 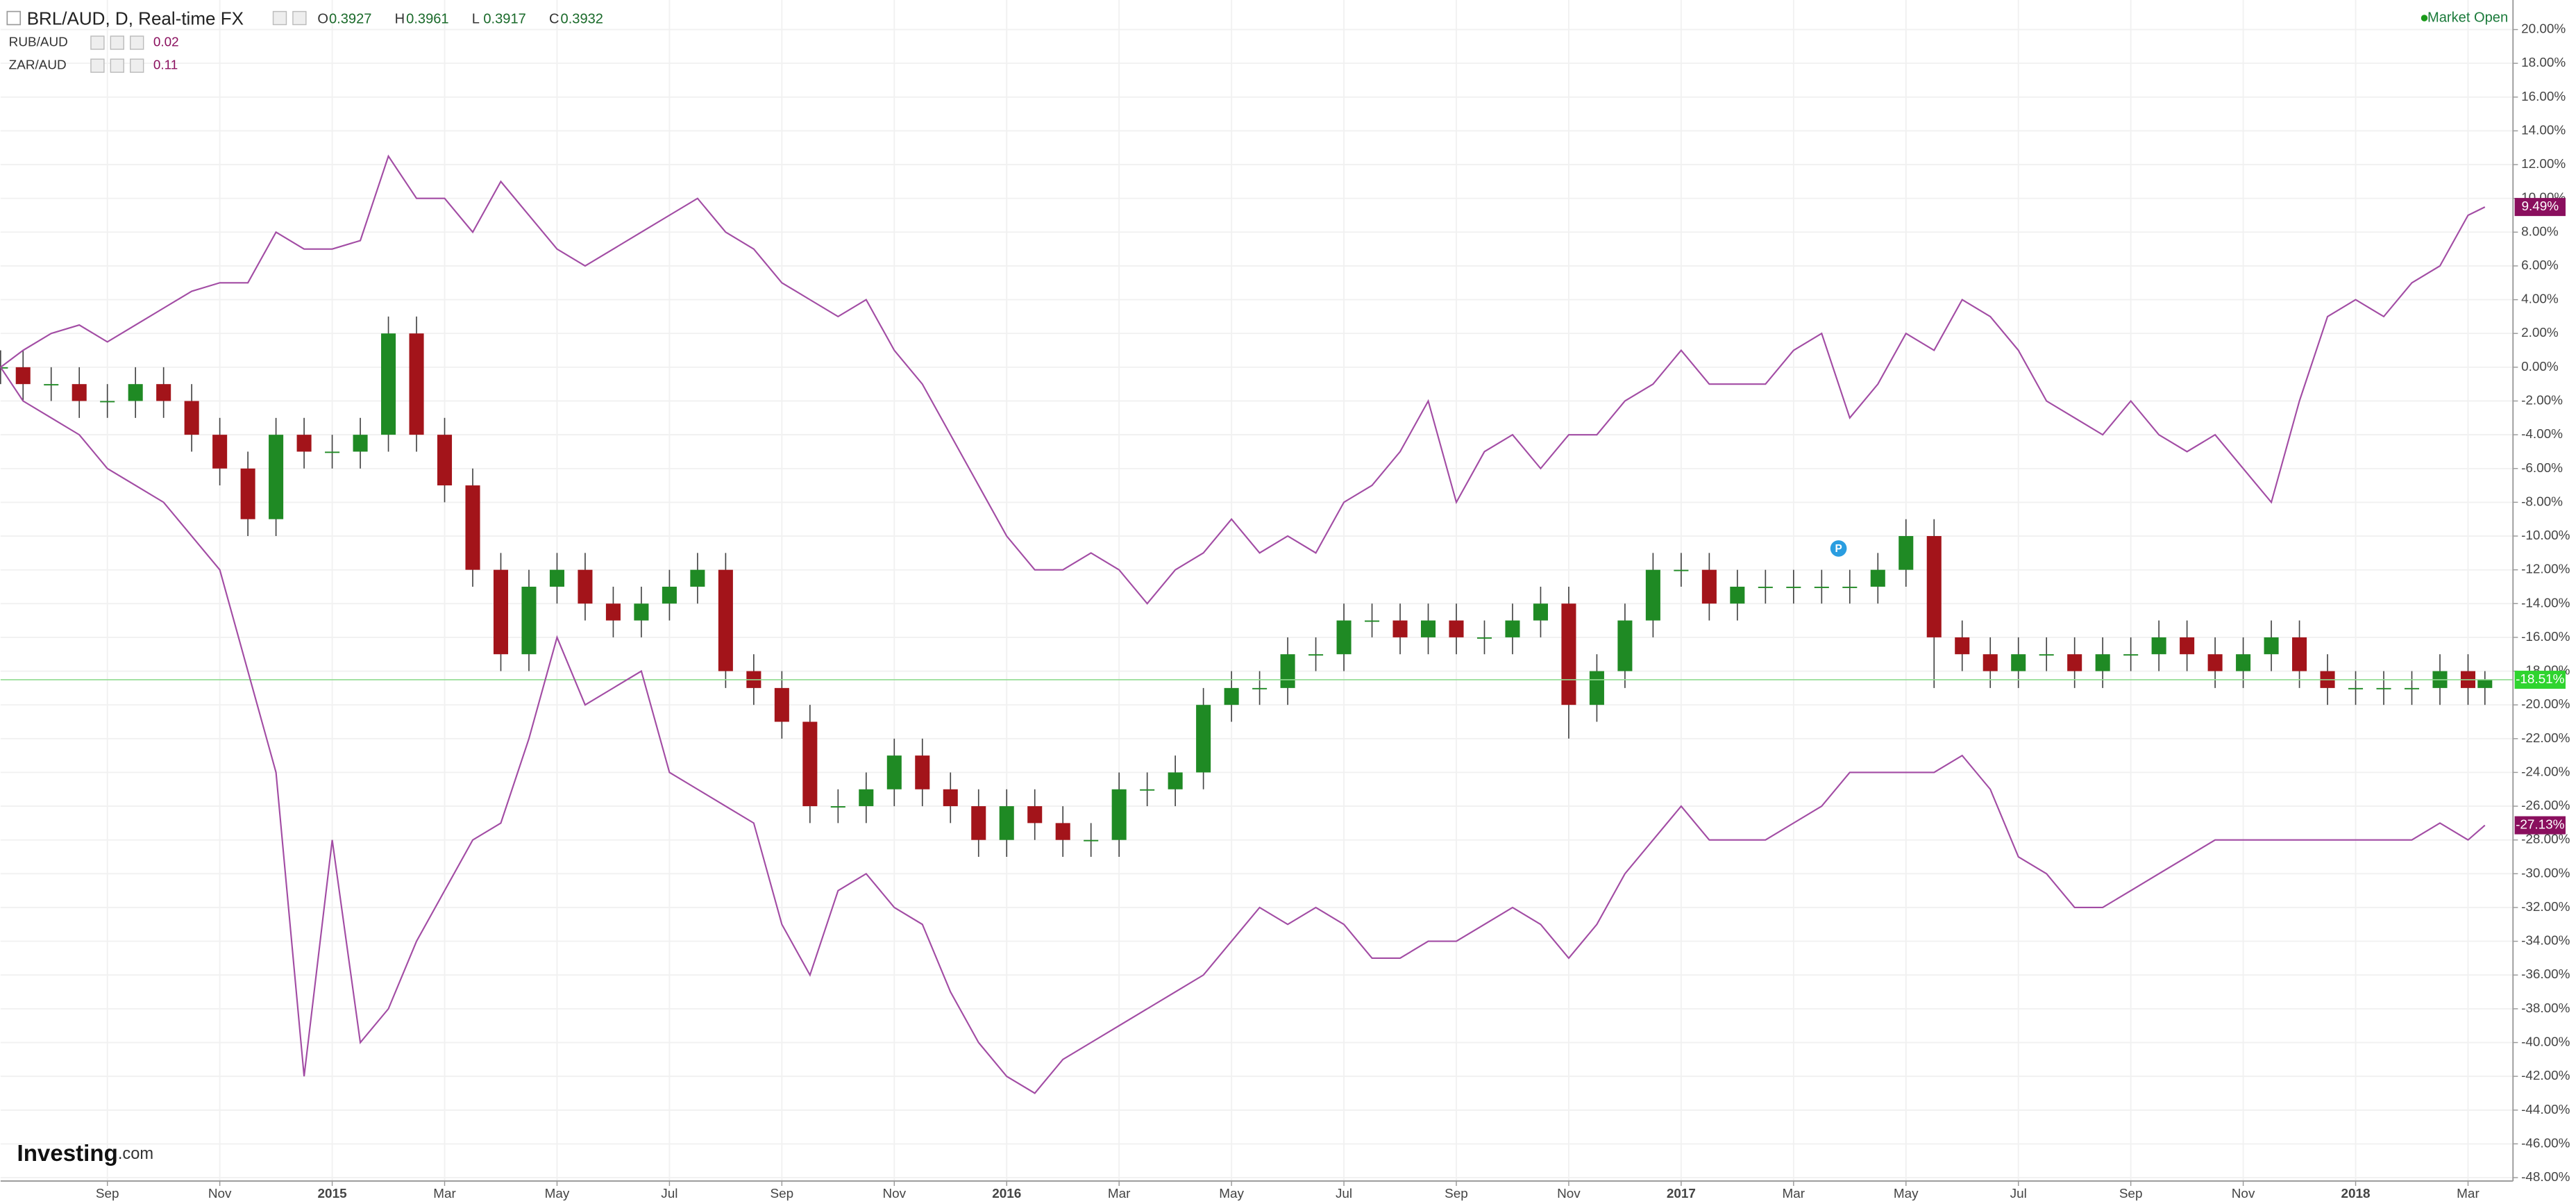 What do you see at coordinates (1838, 549) in the screenshot?
I see `event-label: P` at bounding box center [1838, 549].